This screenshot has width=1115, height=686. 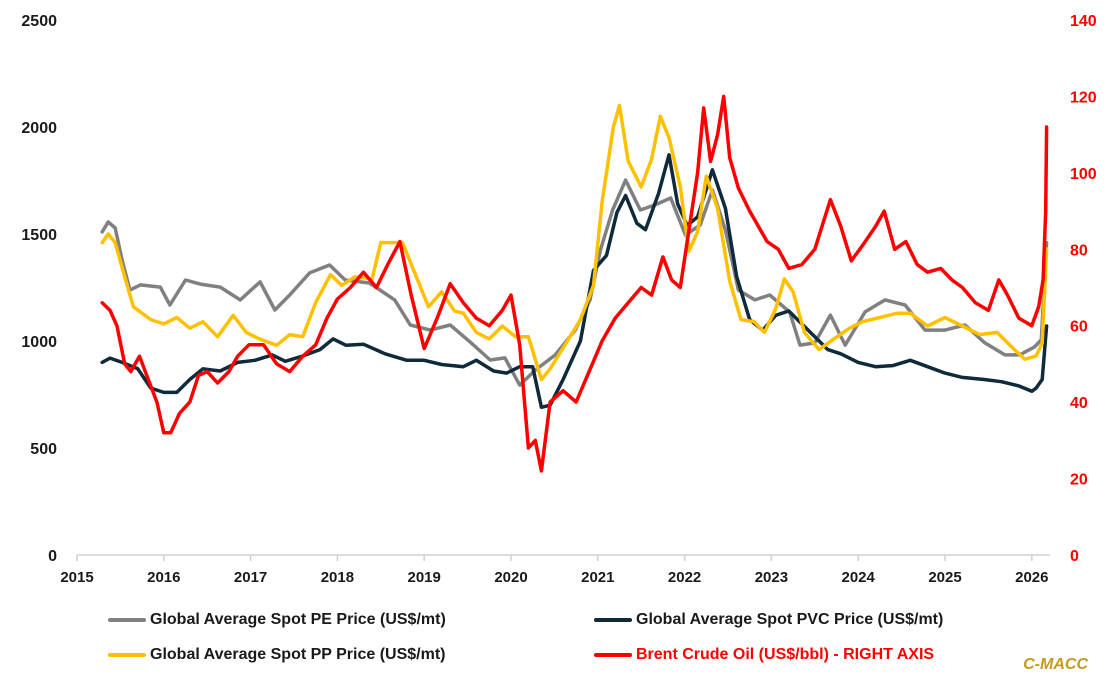 I want to click on x-tick-label: 2024, so click(x=859, y=577).